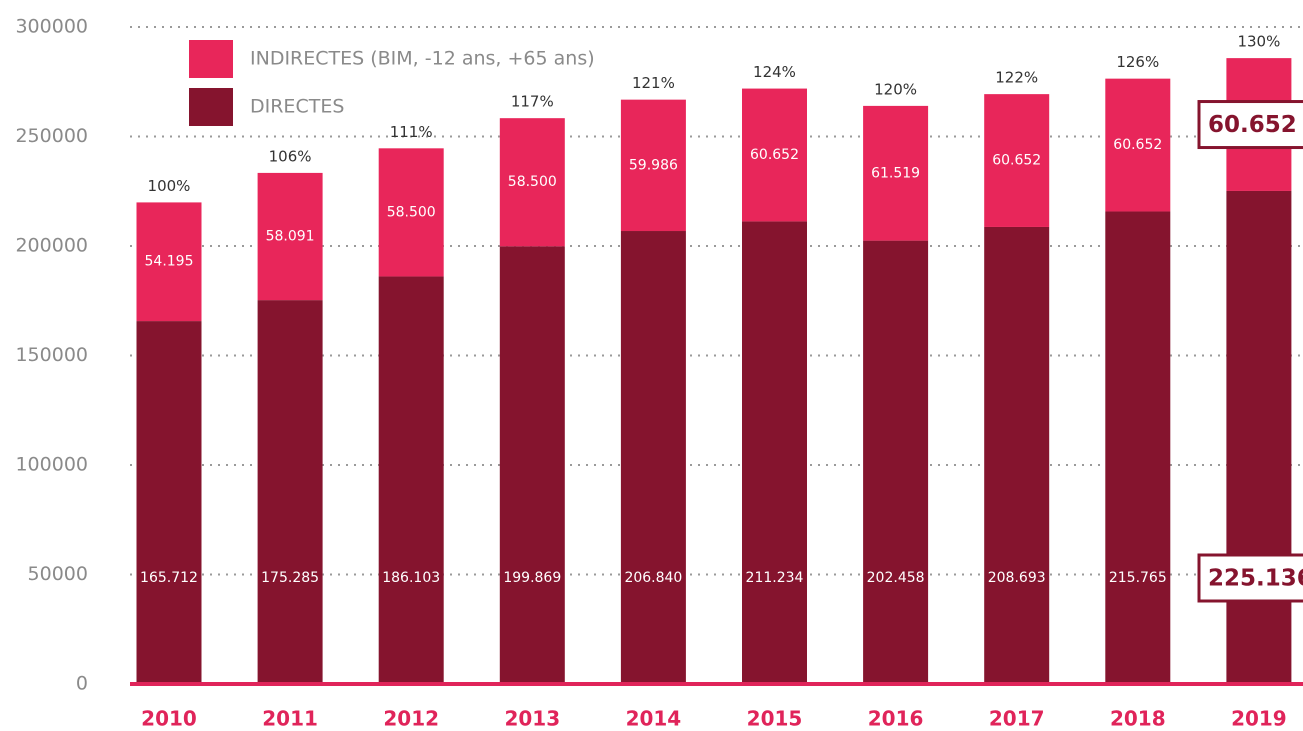 The width and height of the screenshot is (1303, 731). What do you see at coordinates (51, 136) in the screenshot?
I see `y-tick-label: 250000` at bounding box center [51, 136].